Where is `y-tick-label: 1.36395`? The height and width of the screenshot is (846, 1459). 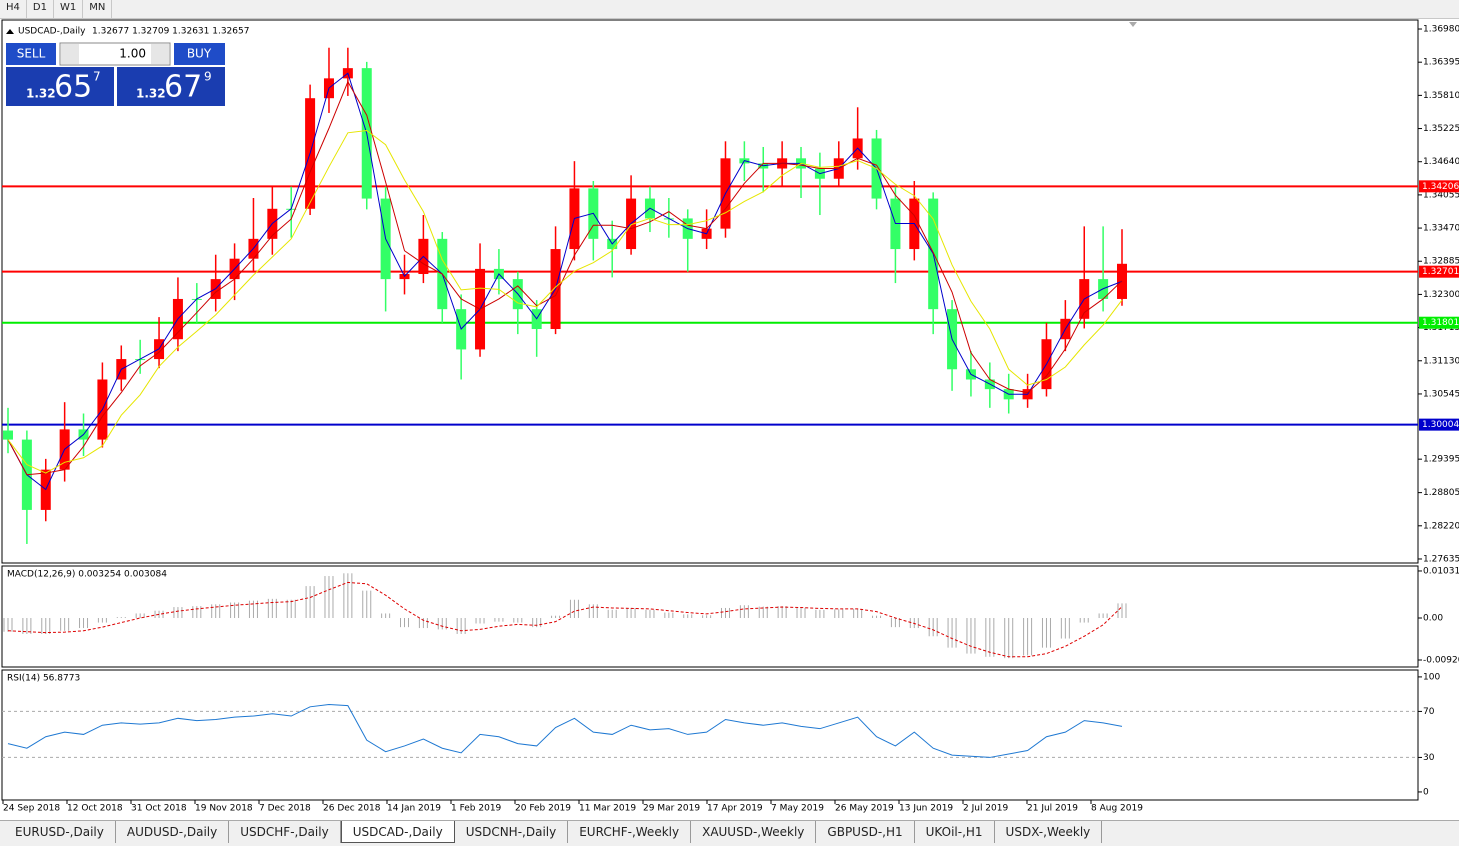 y-tick-label: 1.36395 is located at coordinates (1441, 63).